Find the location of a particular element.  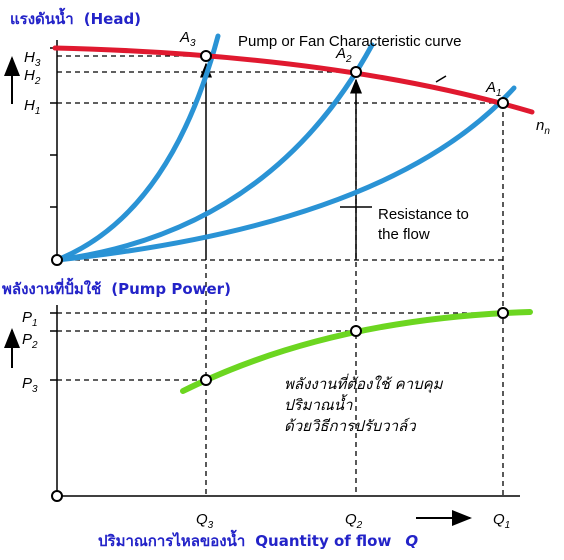

a3-label: A3 is located at coordinates (187, 39).